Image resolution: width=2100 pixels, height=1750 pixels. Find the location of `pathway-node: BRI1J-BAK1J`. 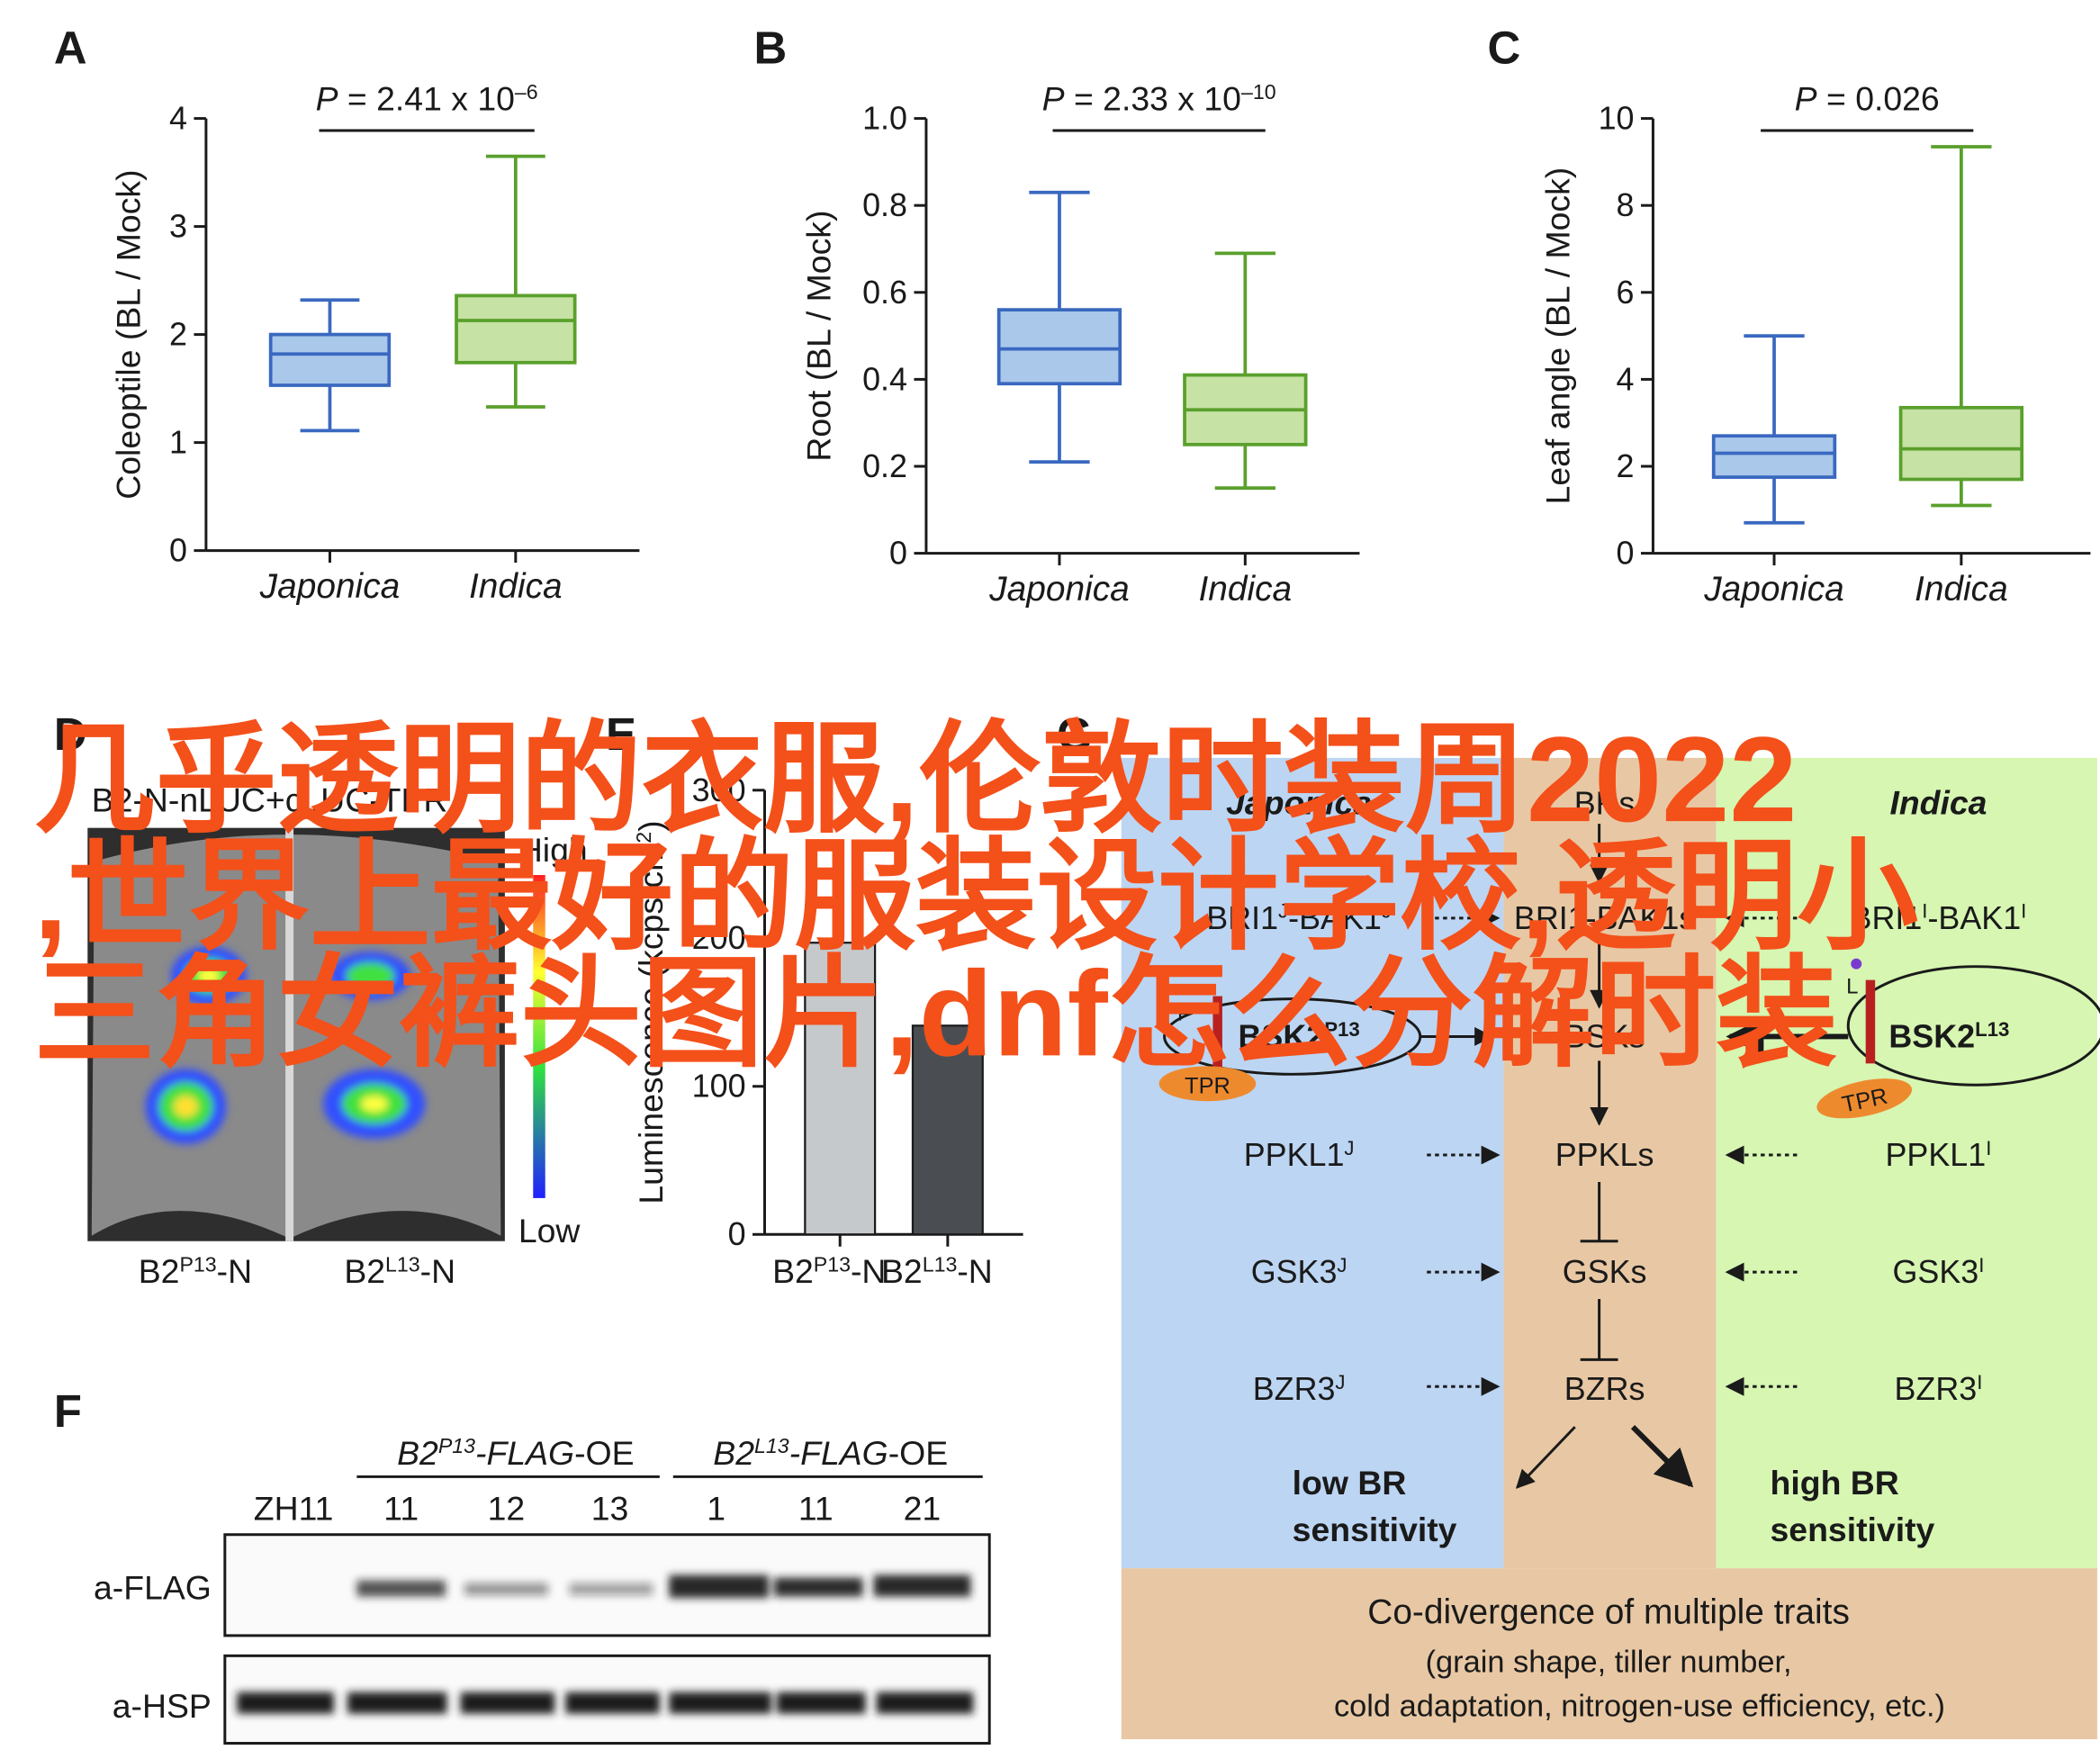

pathway-node: BRI1J-BAK1J is located at coordinates (1299, 918).